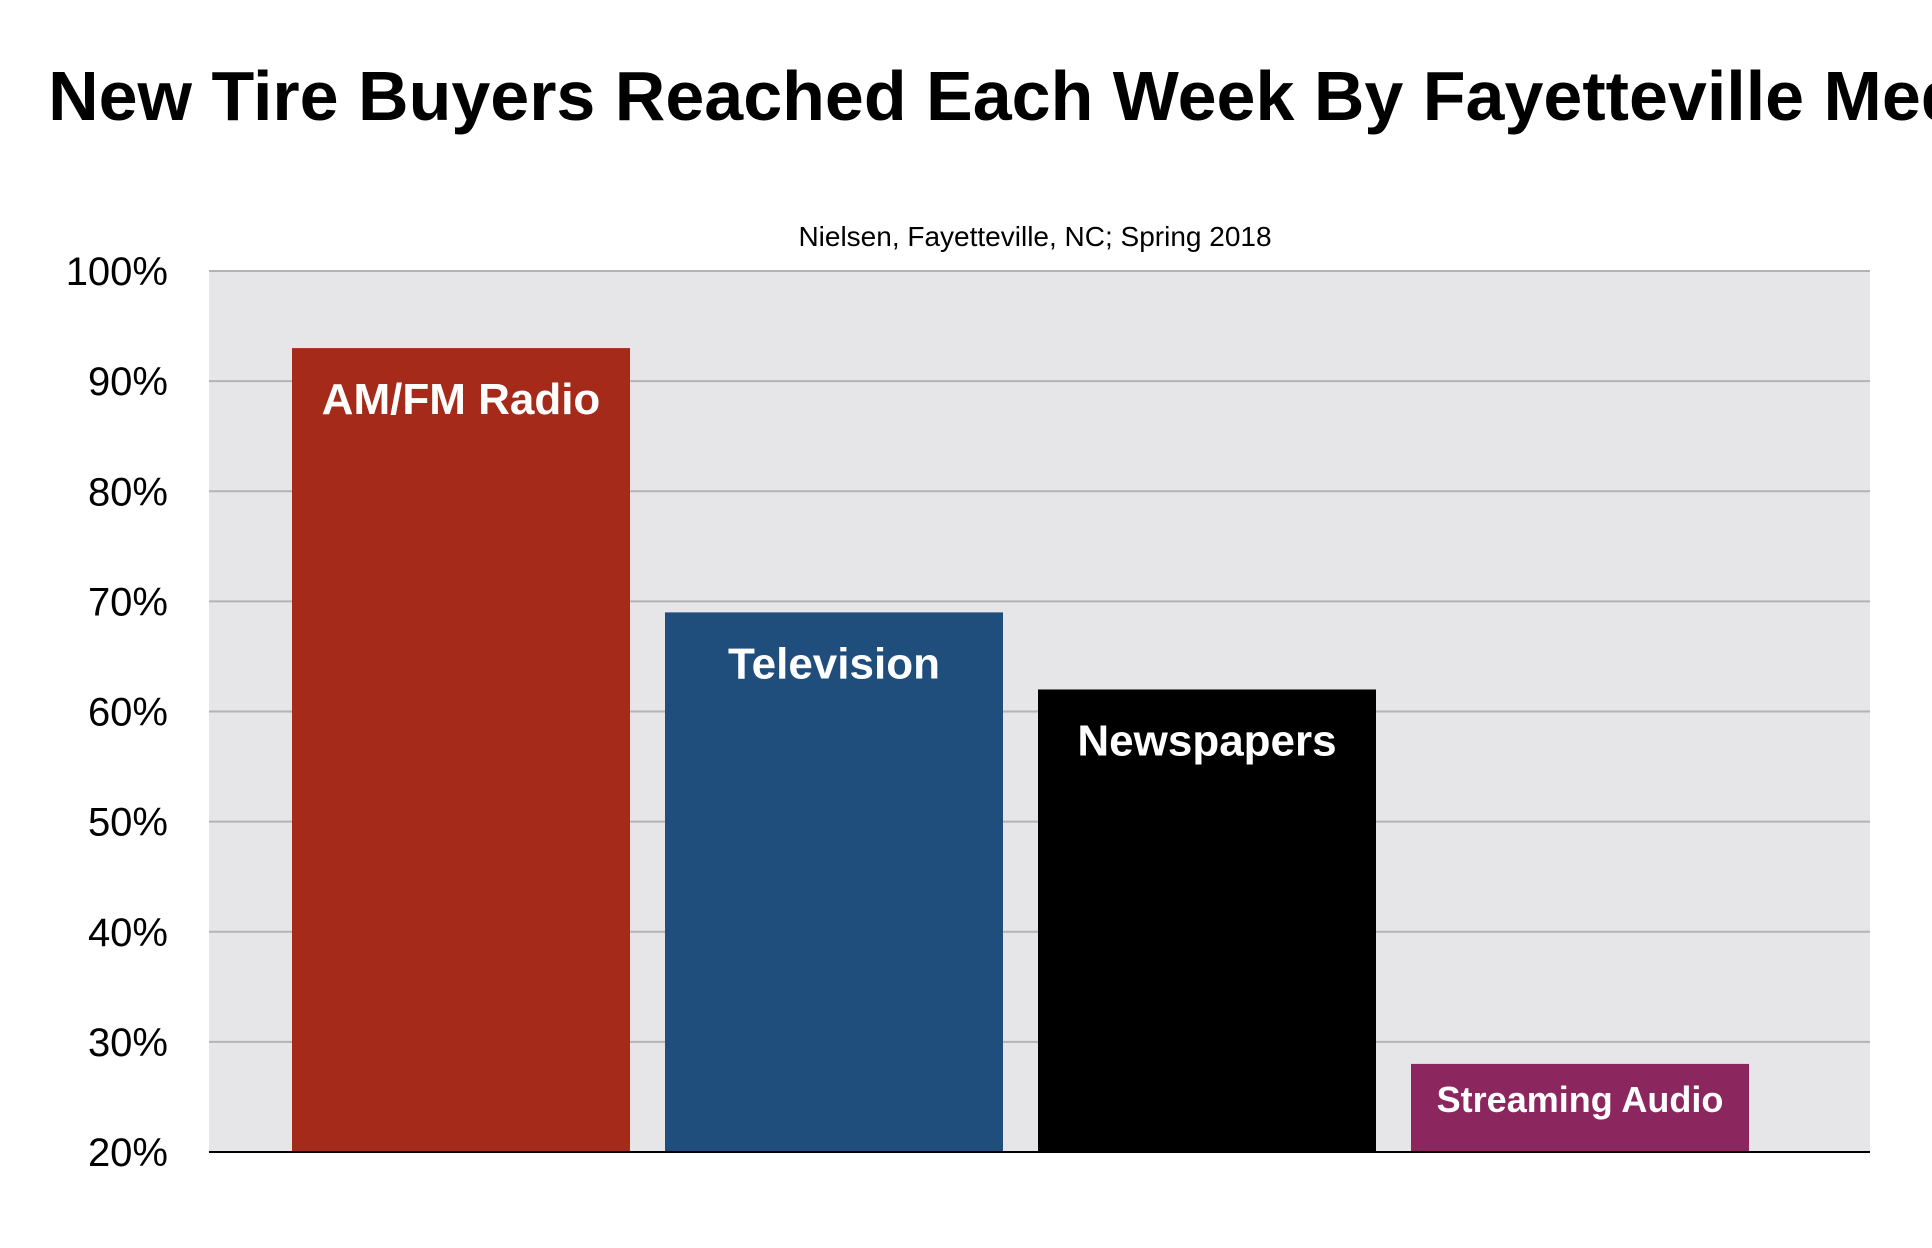  What do you see at coordinates (117, 272) in the screenshot?
I see `y-tick-label: 100%` at bounding box center [117, 272].